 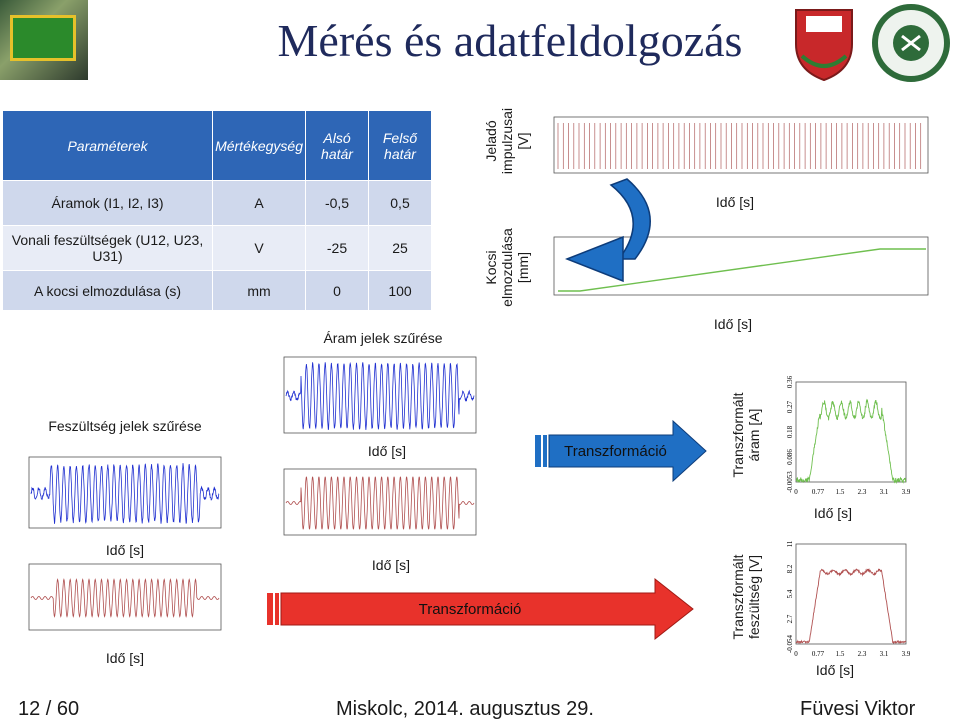 I want to click on header-mertekegyseg: Mértékegység, so click(x=259, y=146).